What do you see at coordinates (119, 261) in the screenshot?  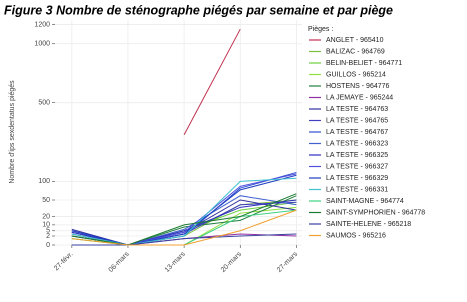 I see `x-tick-label: 06-mars` at bounding box center [119, 261].